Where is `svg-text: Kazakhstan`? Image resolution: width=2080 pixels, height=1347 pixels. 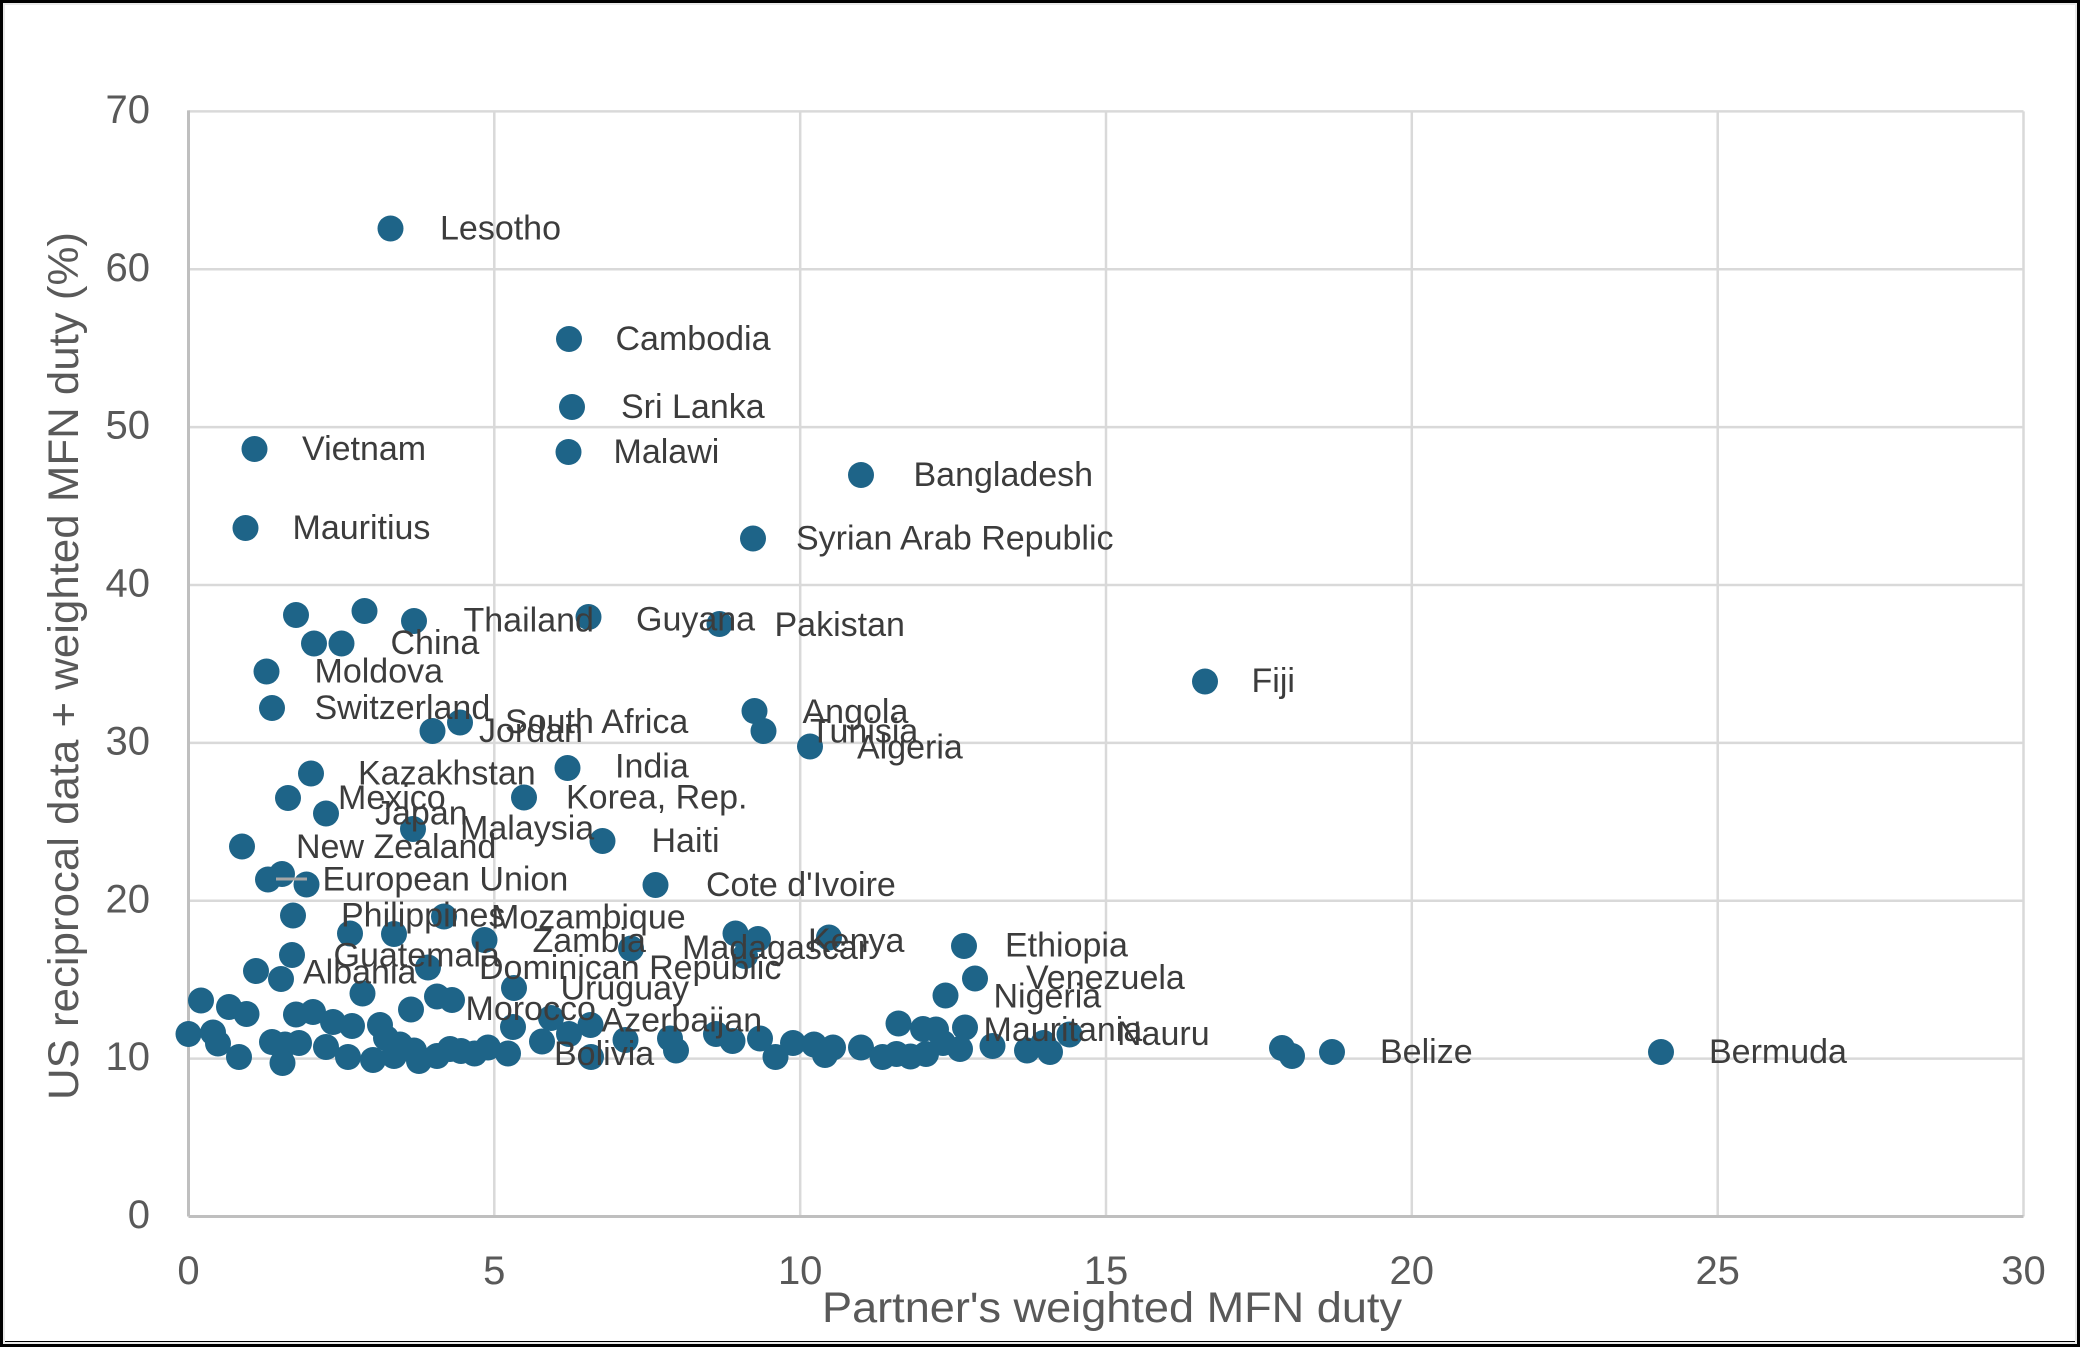 svg-text: Kazakhstan is located at coordinates (447, 774).